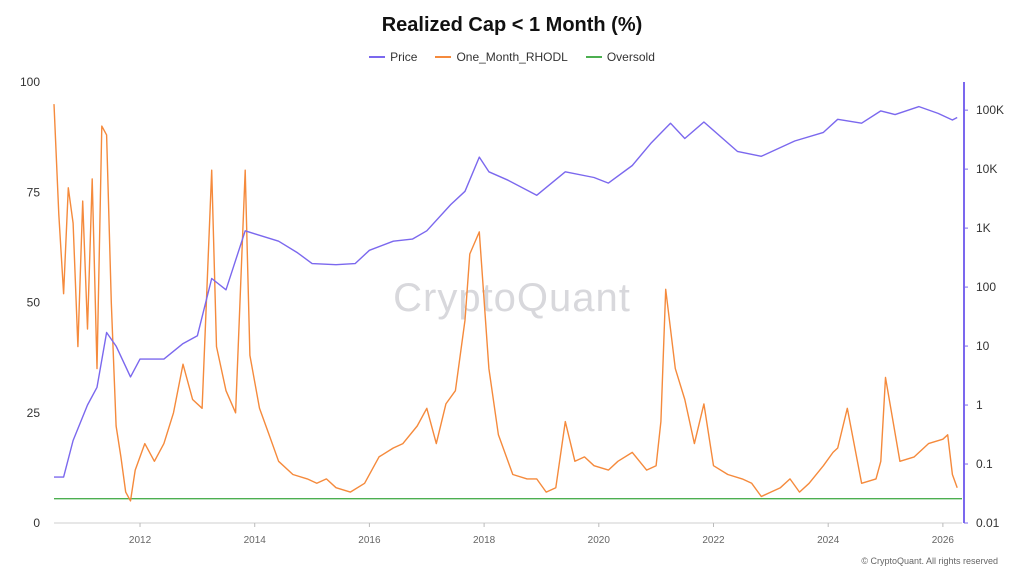 The width and height of the screenshot is (1024, 576). Describe the element at coordinates (30, 82) in the screenshot. I see `y-left-tick-label: 100` at that location.